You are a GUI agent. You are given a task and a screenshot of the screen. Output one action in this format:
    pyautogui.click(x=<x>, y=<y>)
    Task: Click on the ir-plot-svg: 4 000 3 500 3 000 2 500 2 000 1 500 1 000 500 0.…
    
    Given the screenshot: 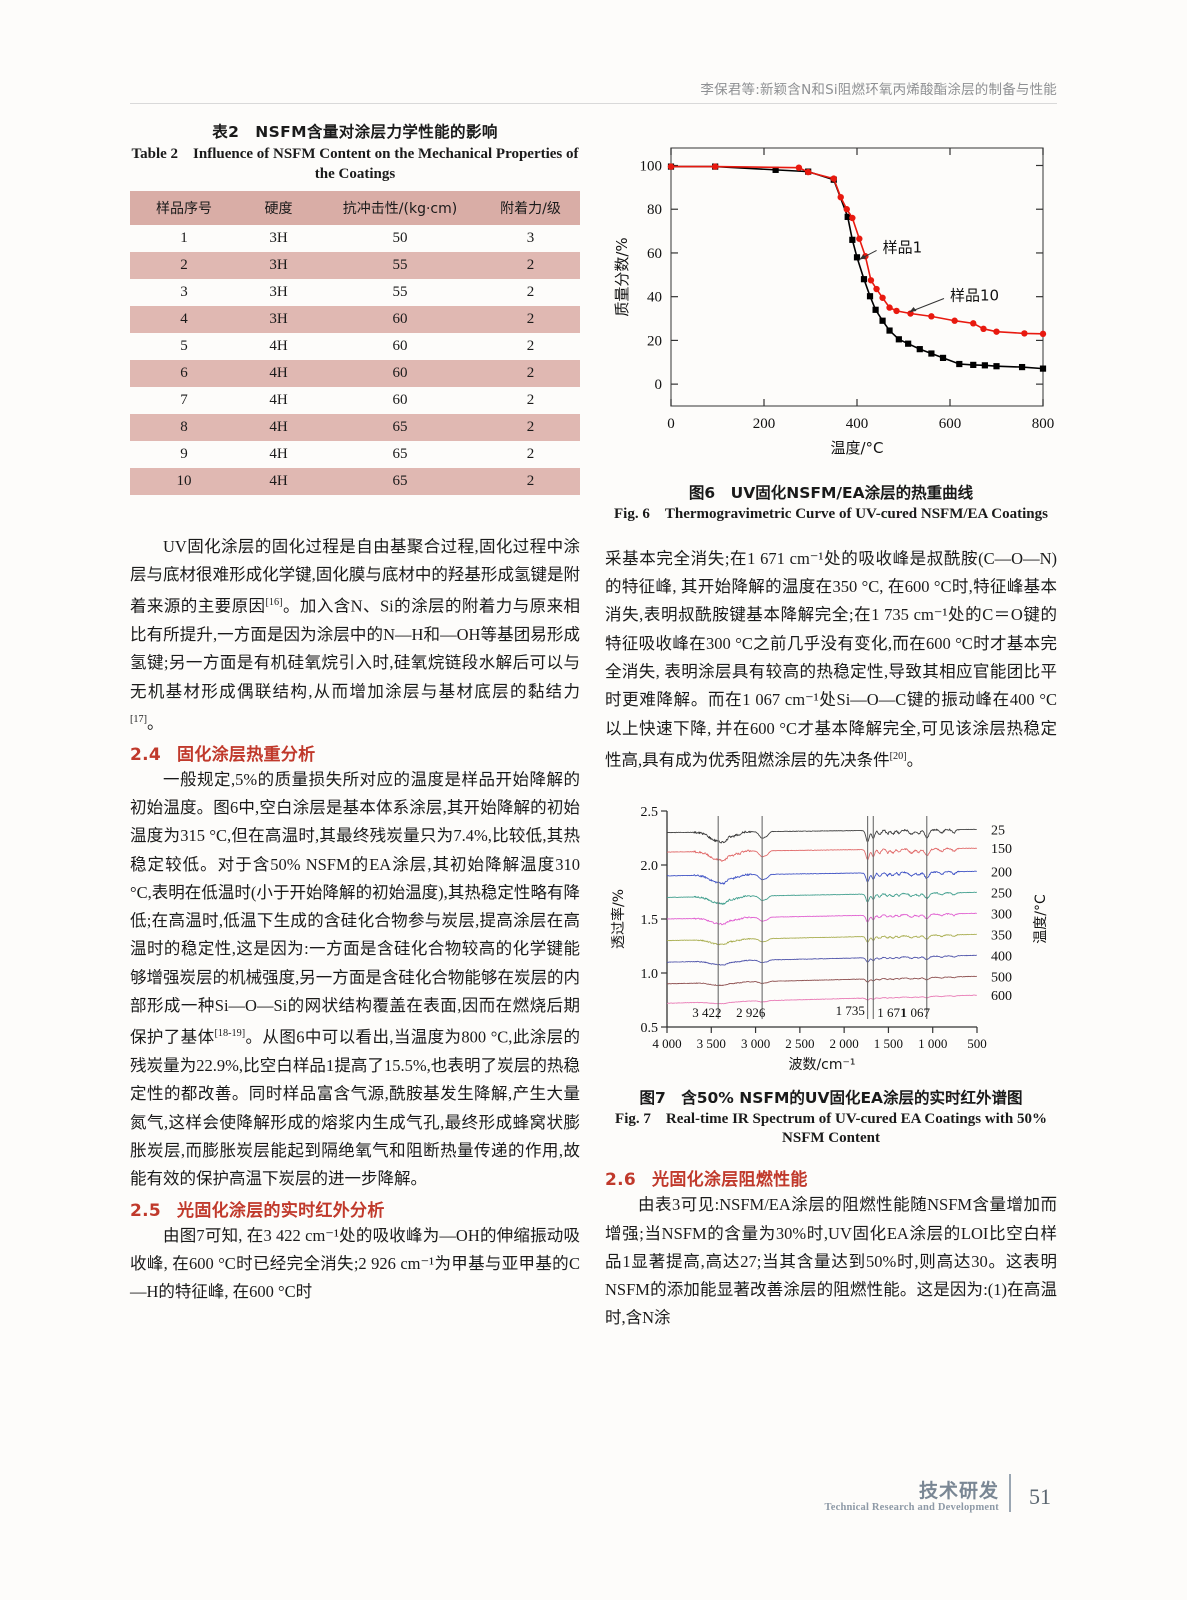 What is the action you would take?
    pyautogui.click(x=829, y=939)
    